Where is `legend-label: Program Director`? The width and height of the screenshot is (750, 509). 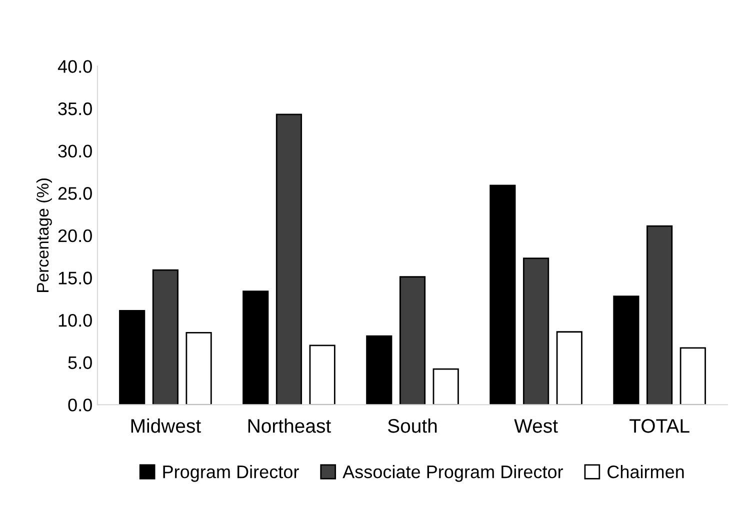
legend-label: Program Director is located at coordinates (231, 473).